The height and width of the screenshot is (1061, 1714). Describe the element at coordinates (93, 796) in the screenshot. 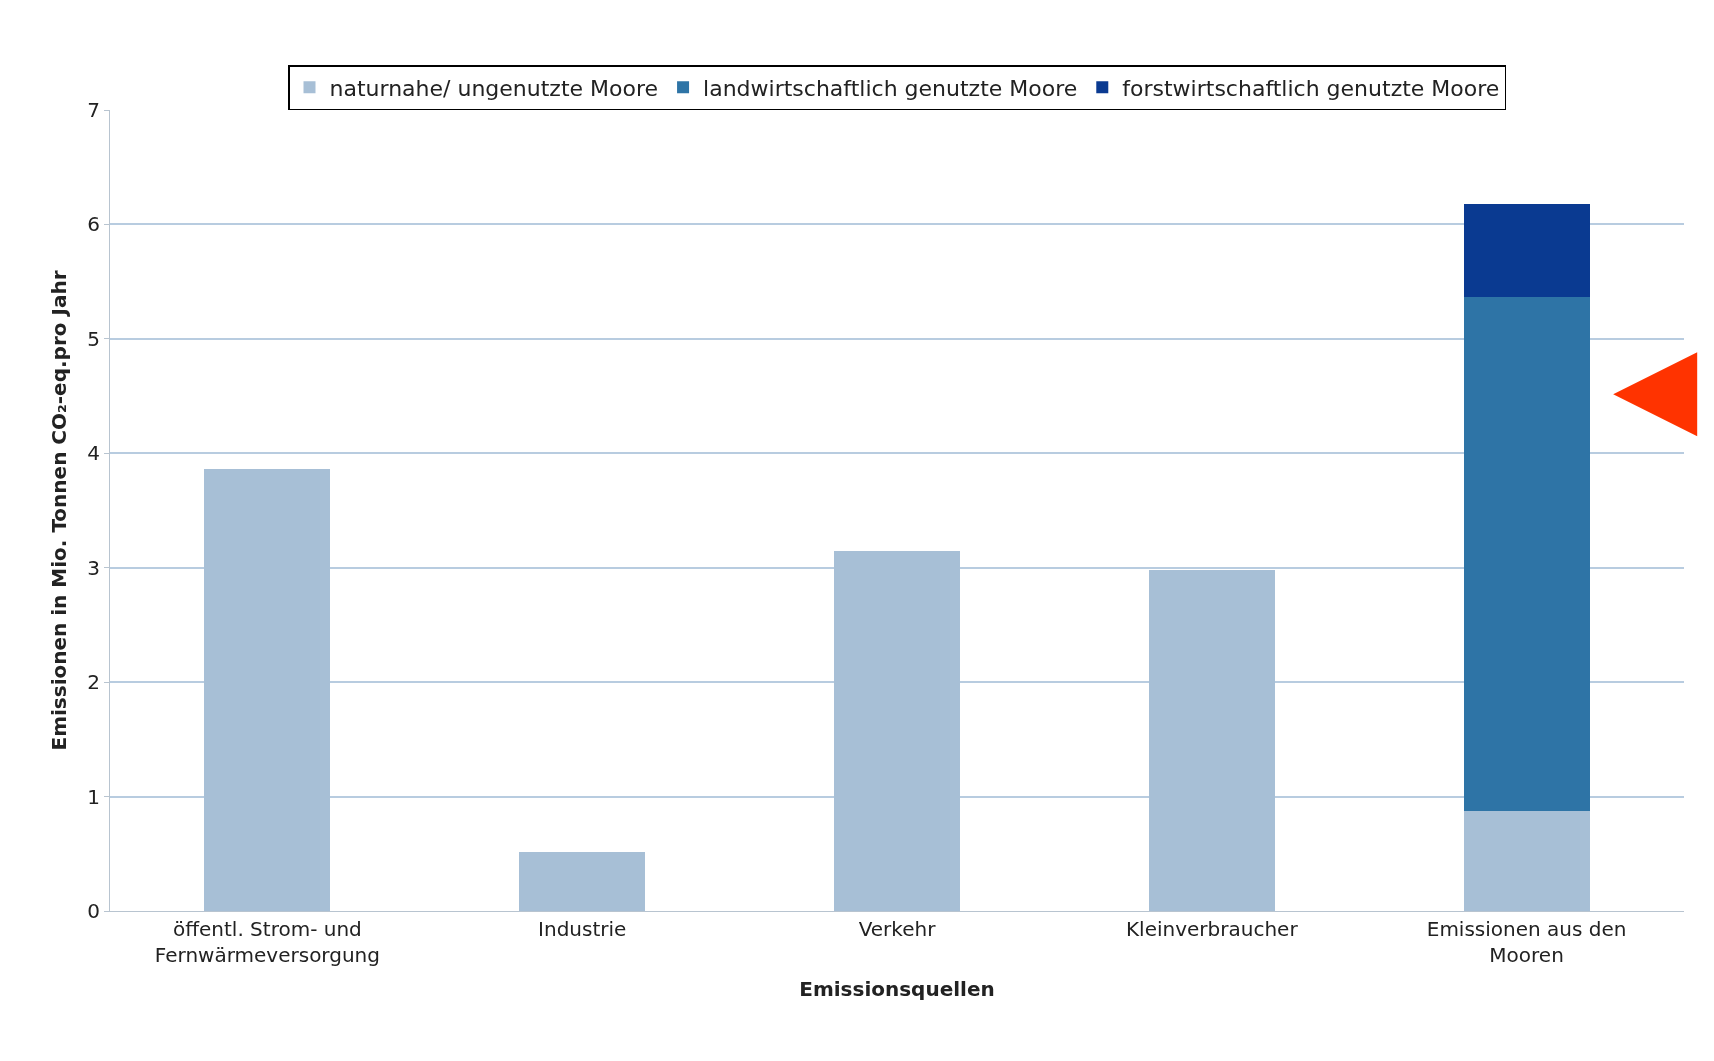

I see `y-tick-label: 1` at that location.